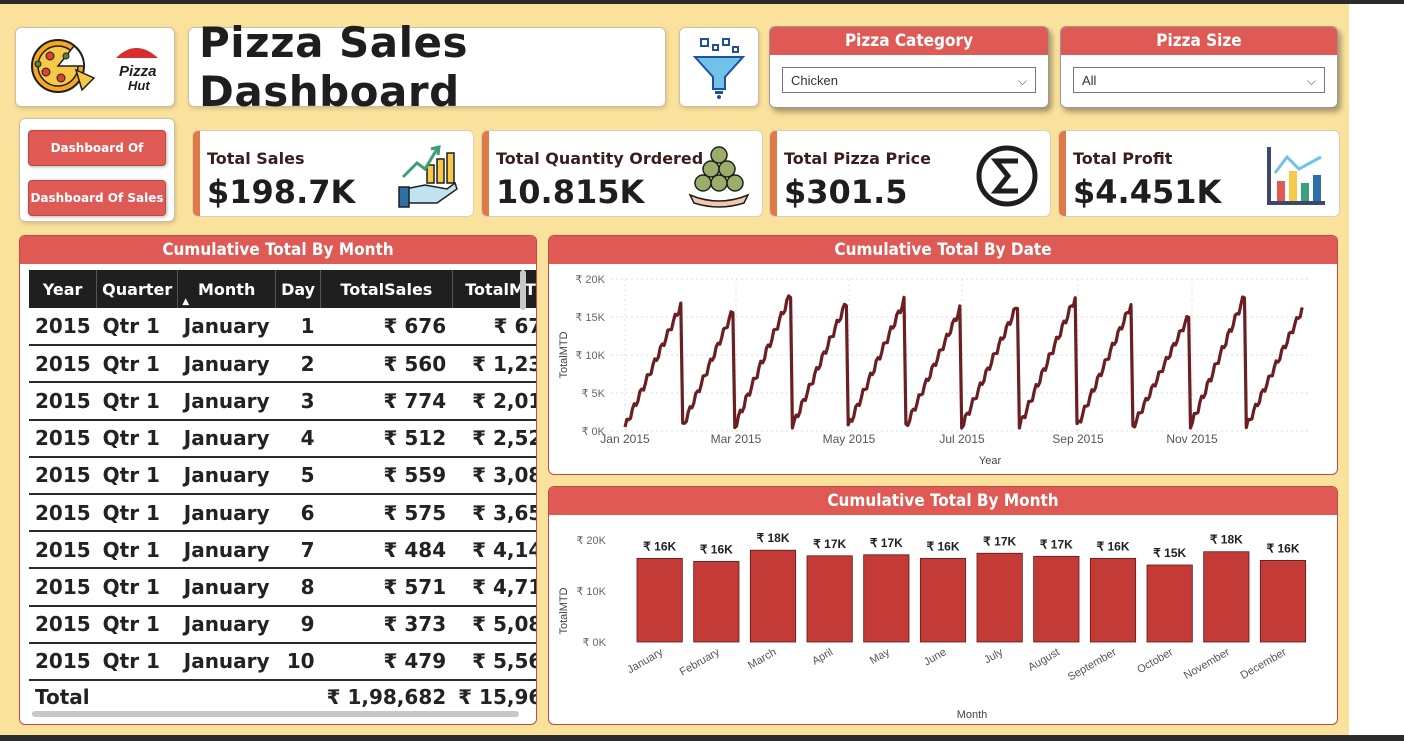 This screenshot has height=741, width=1404. I want to click on bar-may, so click(886, 598).